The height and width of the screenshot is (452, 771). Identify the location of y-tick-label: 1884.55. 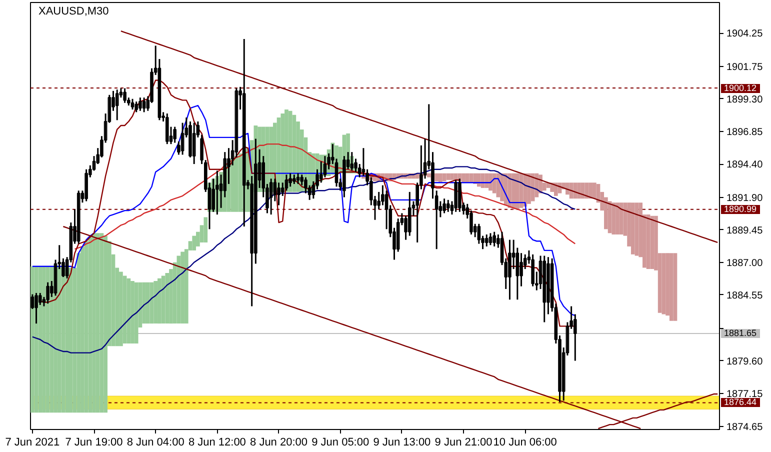
(745, 296).